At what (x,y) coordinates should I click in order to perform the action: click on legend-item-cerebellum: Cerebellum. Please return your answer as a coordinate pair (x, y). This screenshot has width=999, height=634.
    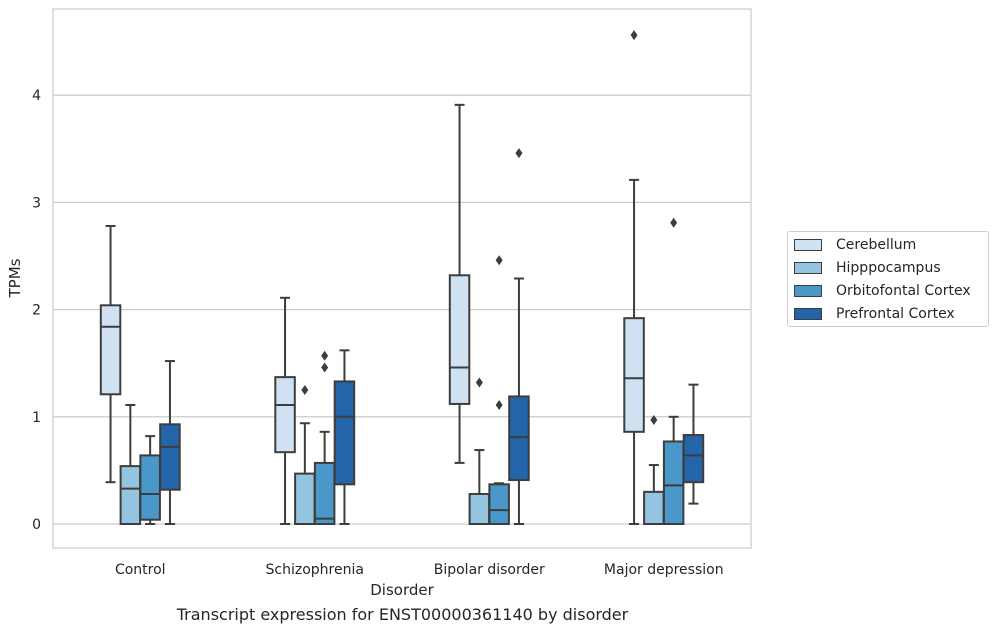
    Looking at the image, I should click on (855, 245).